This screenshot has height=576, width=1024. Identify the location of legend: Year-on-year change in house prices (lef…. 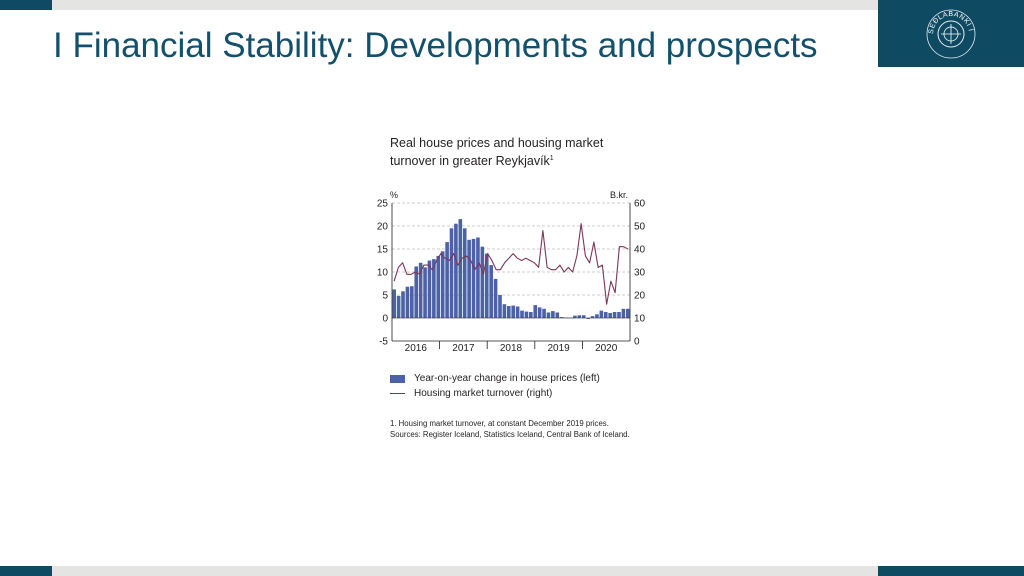
(495, 386).